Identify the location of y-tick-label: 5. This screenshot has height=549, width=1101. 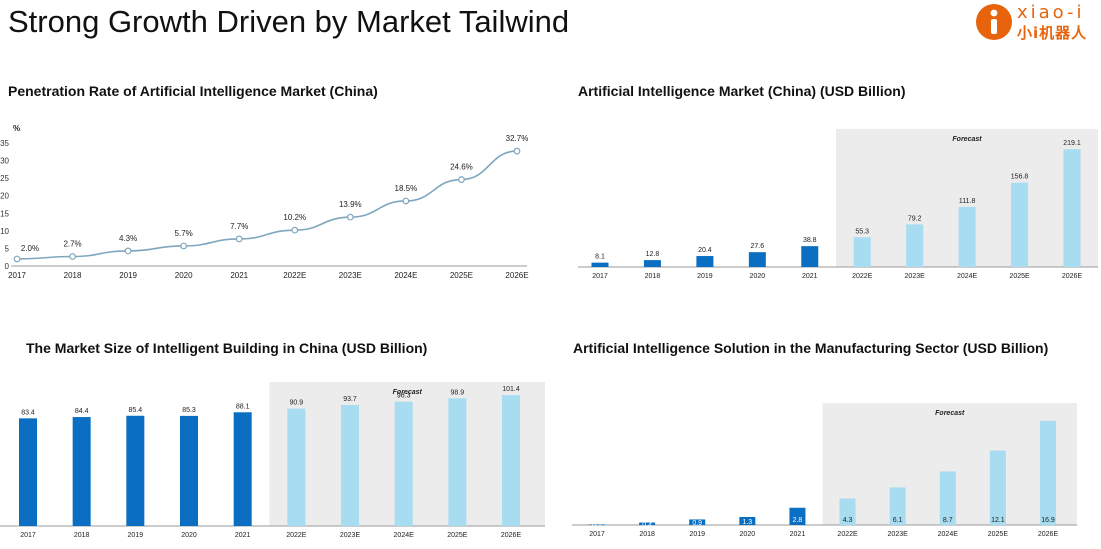
(7, 248).